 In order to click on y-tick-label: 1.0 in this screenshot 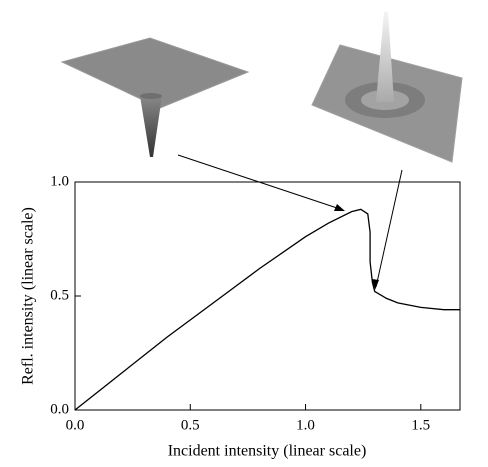, I will do `click(59, 181)`.